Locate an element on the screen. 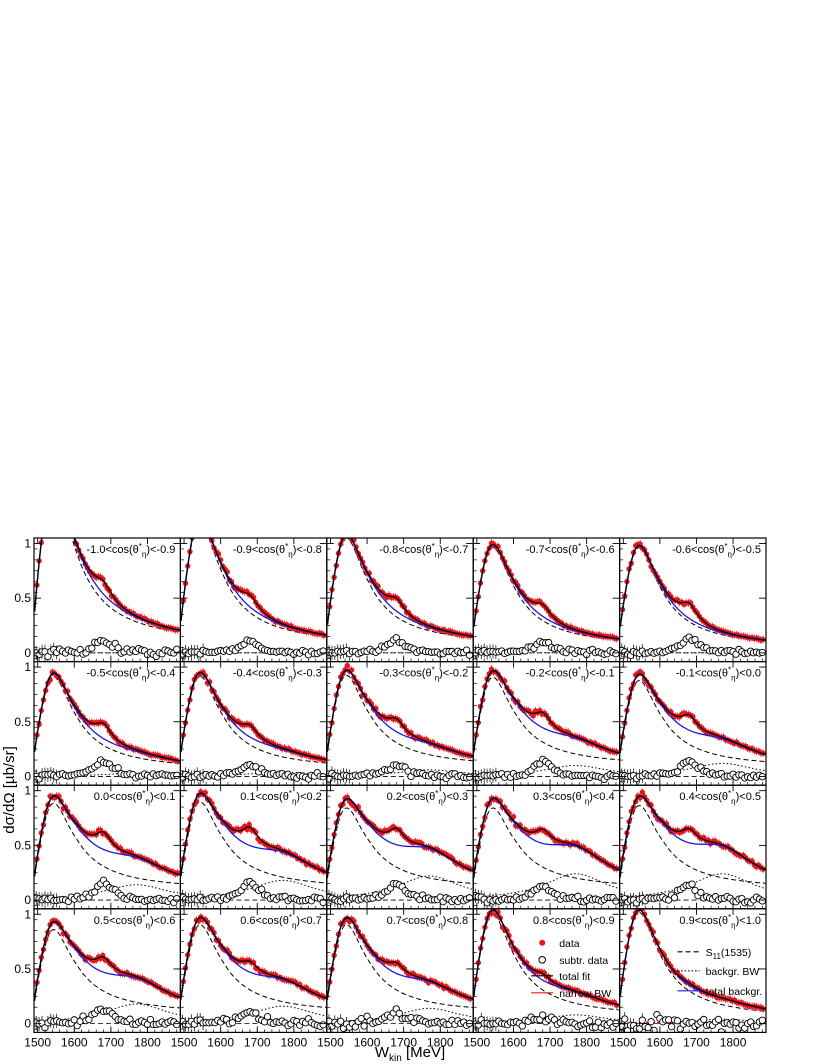  panel-7: -0.4<cos(θ*η)<-0.3 is located at coordinates (253, 723).